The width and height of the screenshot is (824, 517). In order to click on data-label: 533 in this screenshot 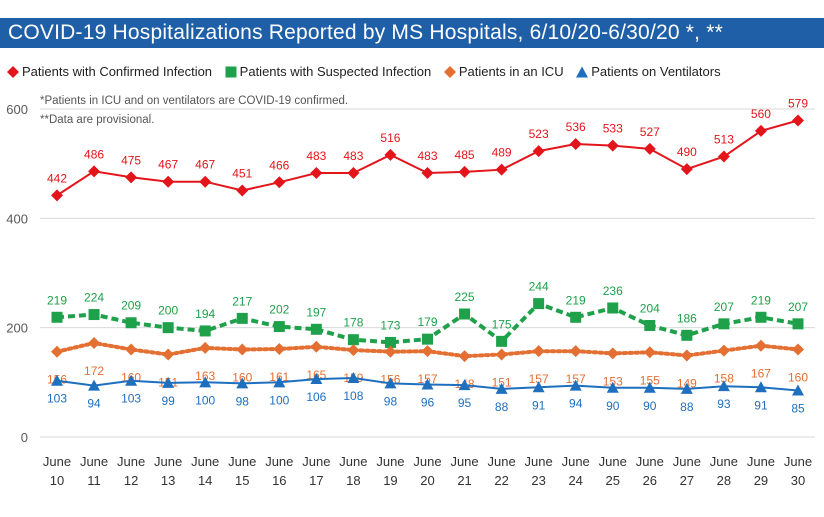, I will do `click(613, 129)`.